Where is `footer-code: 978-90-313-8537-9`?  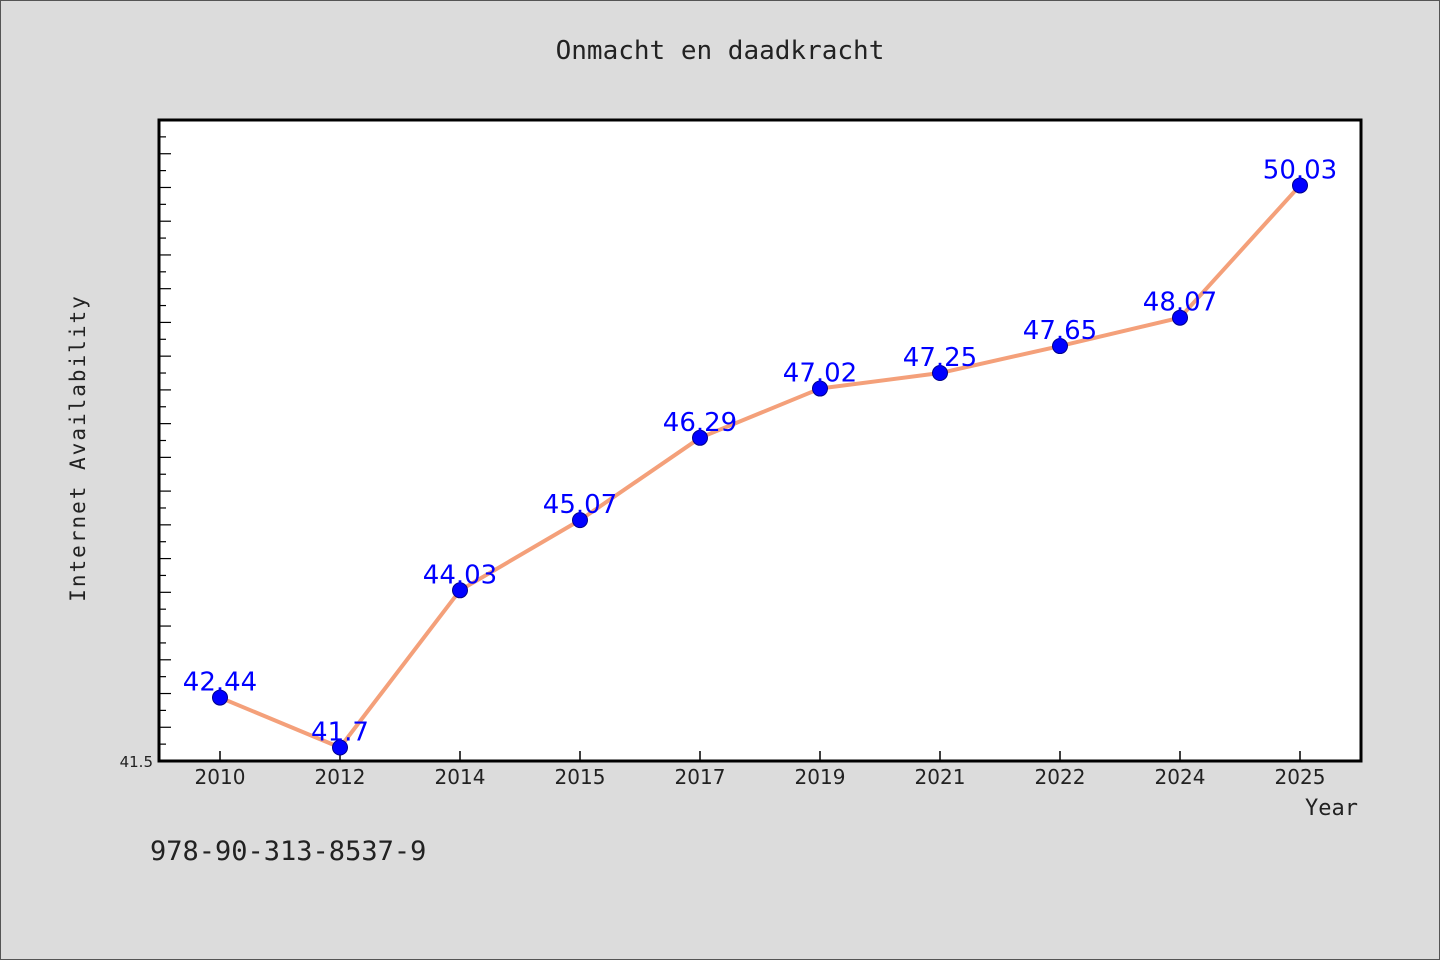
footer-code: 978-90-313-8537-9 is located at coordinates (288, 851).